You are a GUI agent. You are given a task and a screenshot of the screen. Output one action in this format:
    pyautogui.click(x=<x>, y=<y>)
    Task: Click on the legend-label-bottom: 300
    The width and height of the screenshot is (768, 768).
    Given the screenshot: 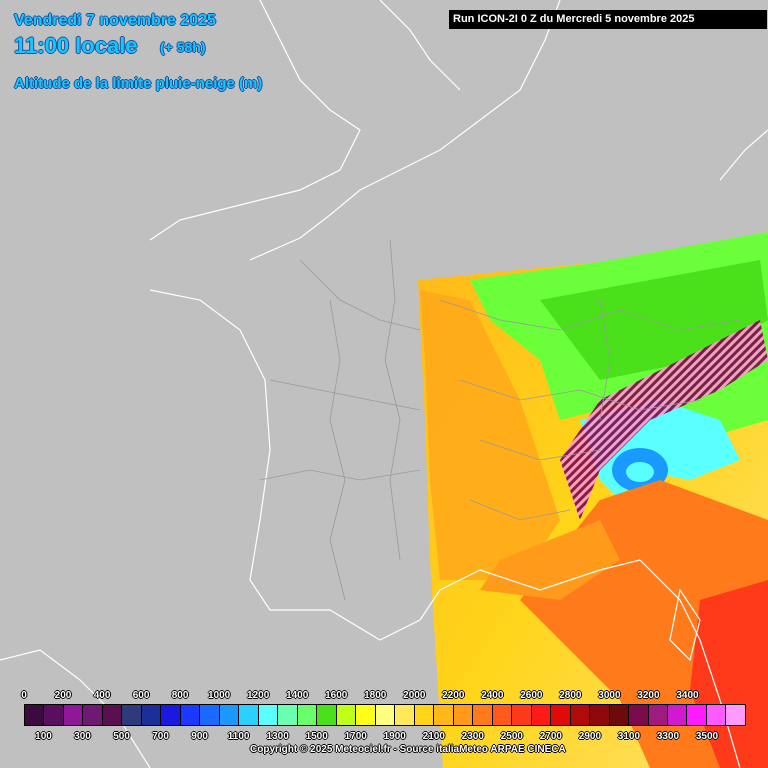 What is the action you would take?
    pyautogui.click(x=82, y=736)
    